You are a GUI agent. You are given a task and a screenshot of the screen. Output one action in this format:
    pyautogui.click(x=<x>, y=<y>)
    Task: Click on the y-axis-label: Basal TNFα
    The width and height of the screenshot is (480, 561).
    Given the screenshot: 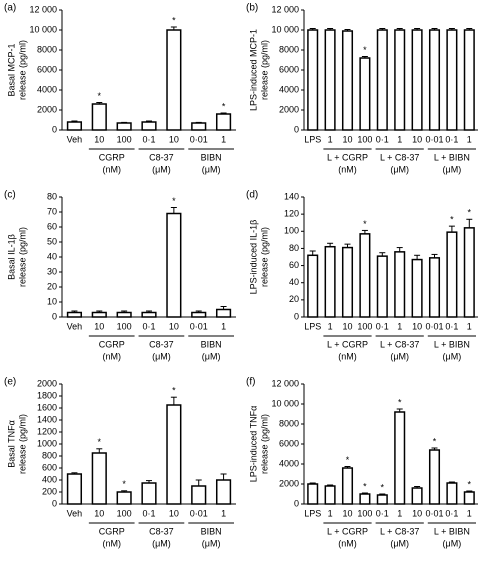 What is the action you would take?
    pyautogui.click(x=11, y=444)
    